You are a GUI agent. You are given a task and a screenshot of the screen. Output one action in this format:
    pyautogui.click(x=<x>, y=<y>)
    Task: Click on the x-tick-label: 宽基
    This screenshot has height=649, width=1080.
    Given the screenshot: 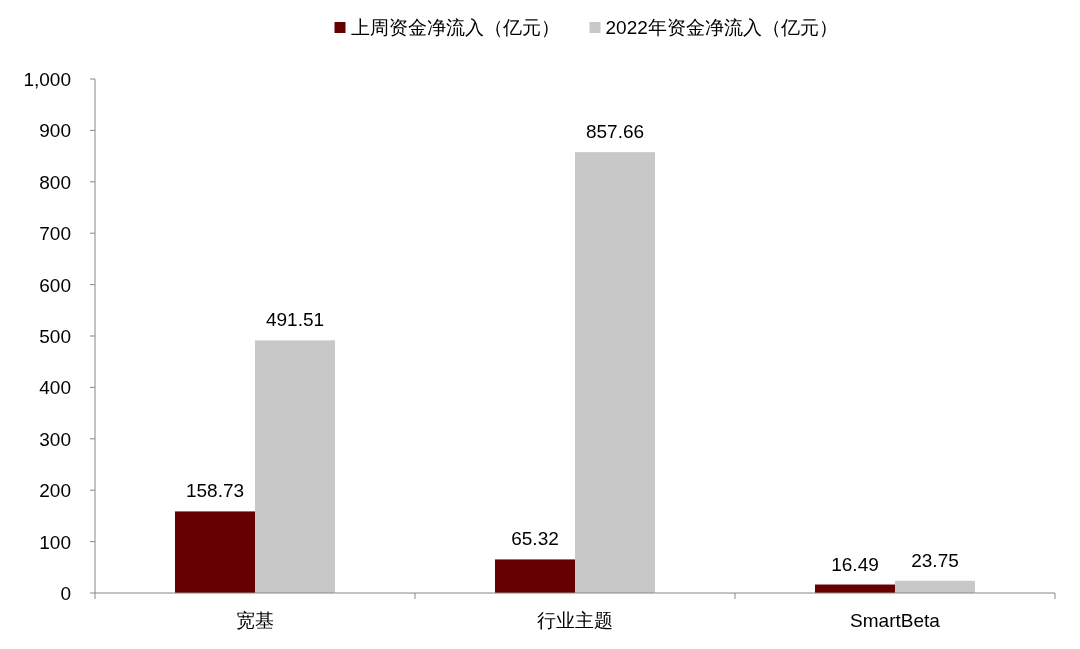 What is the action you would take?
    pyautogui.click(x=255, y=620)
    